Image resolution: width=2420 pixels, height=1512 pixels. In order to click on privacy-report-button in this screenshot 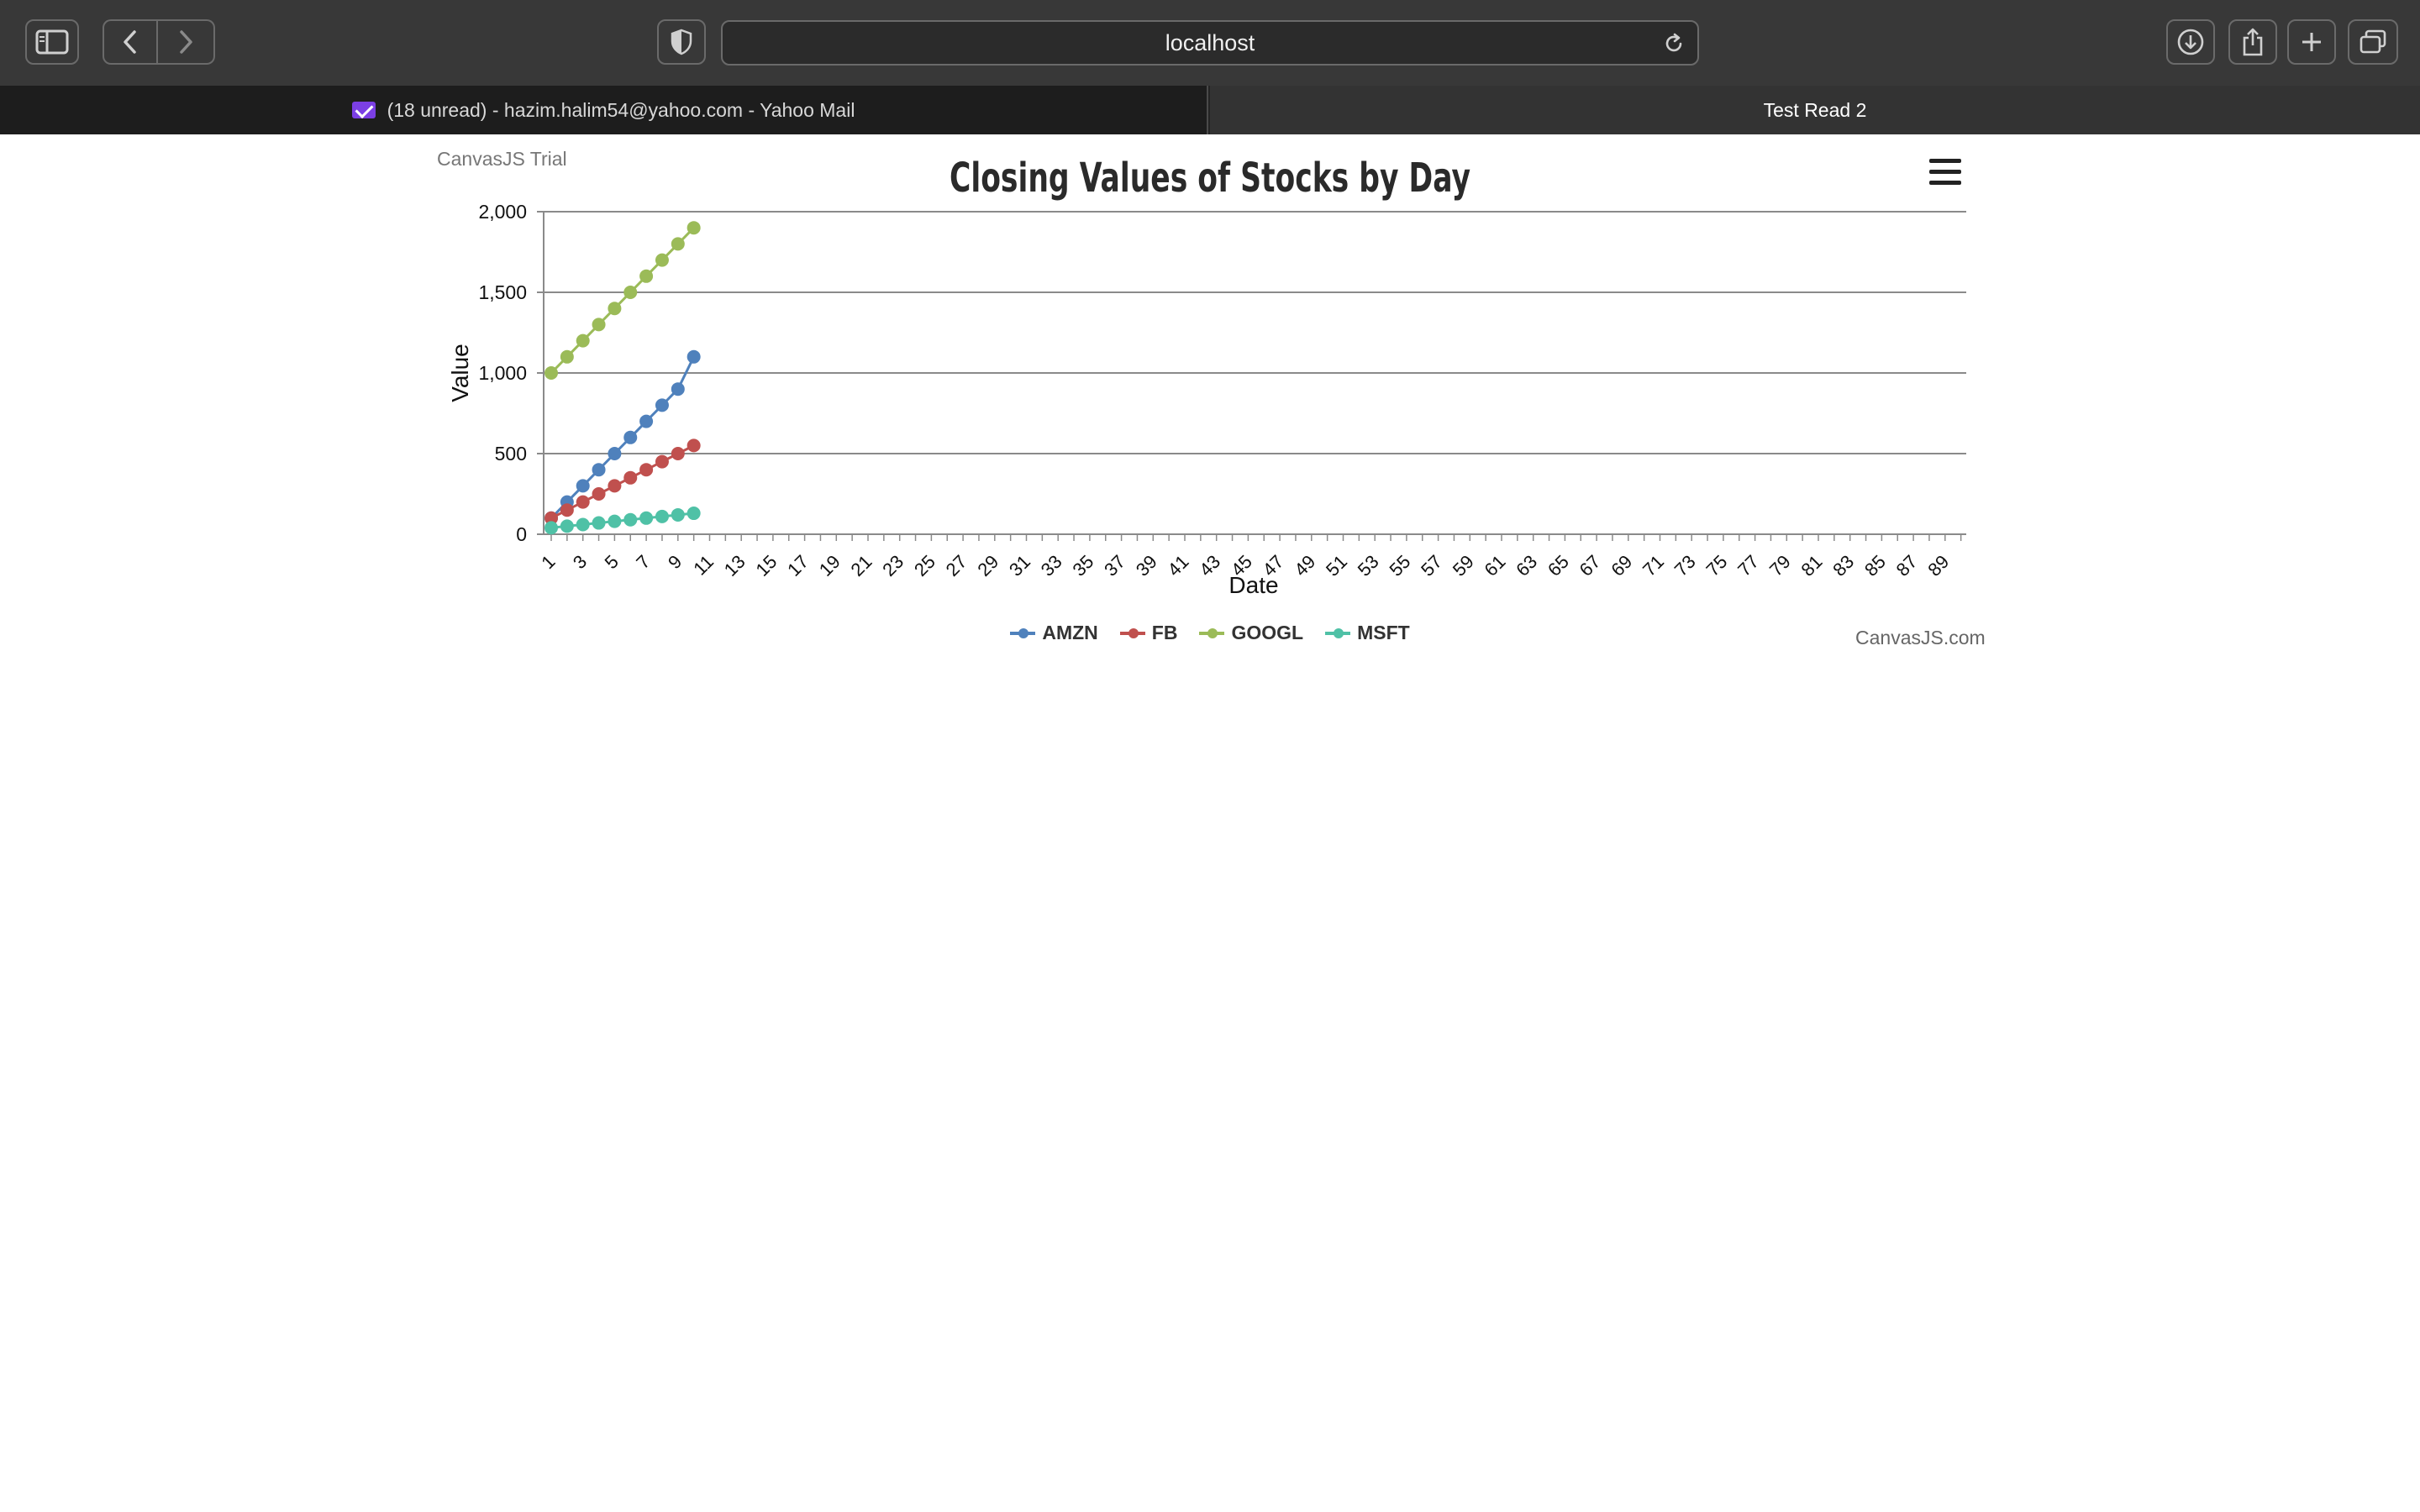, I will do `click(681, 42)`.